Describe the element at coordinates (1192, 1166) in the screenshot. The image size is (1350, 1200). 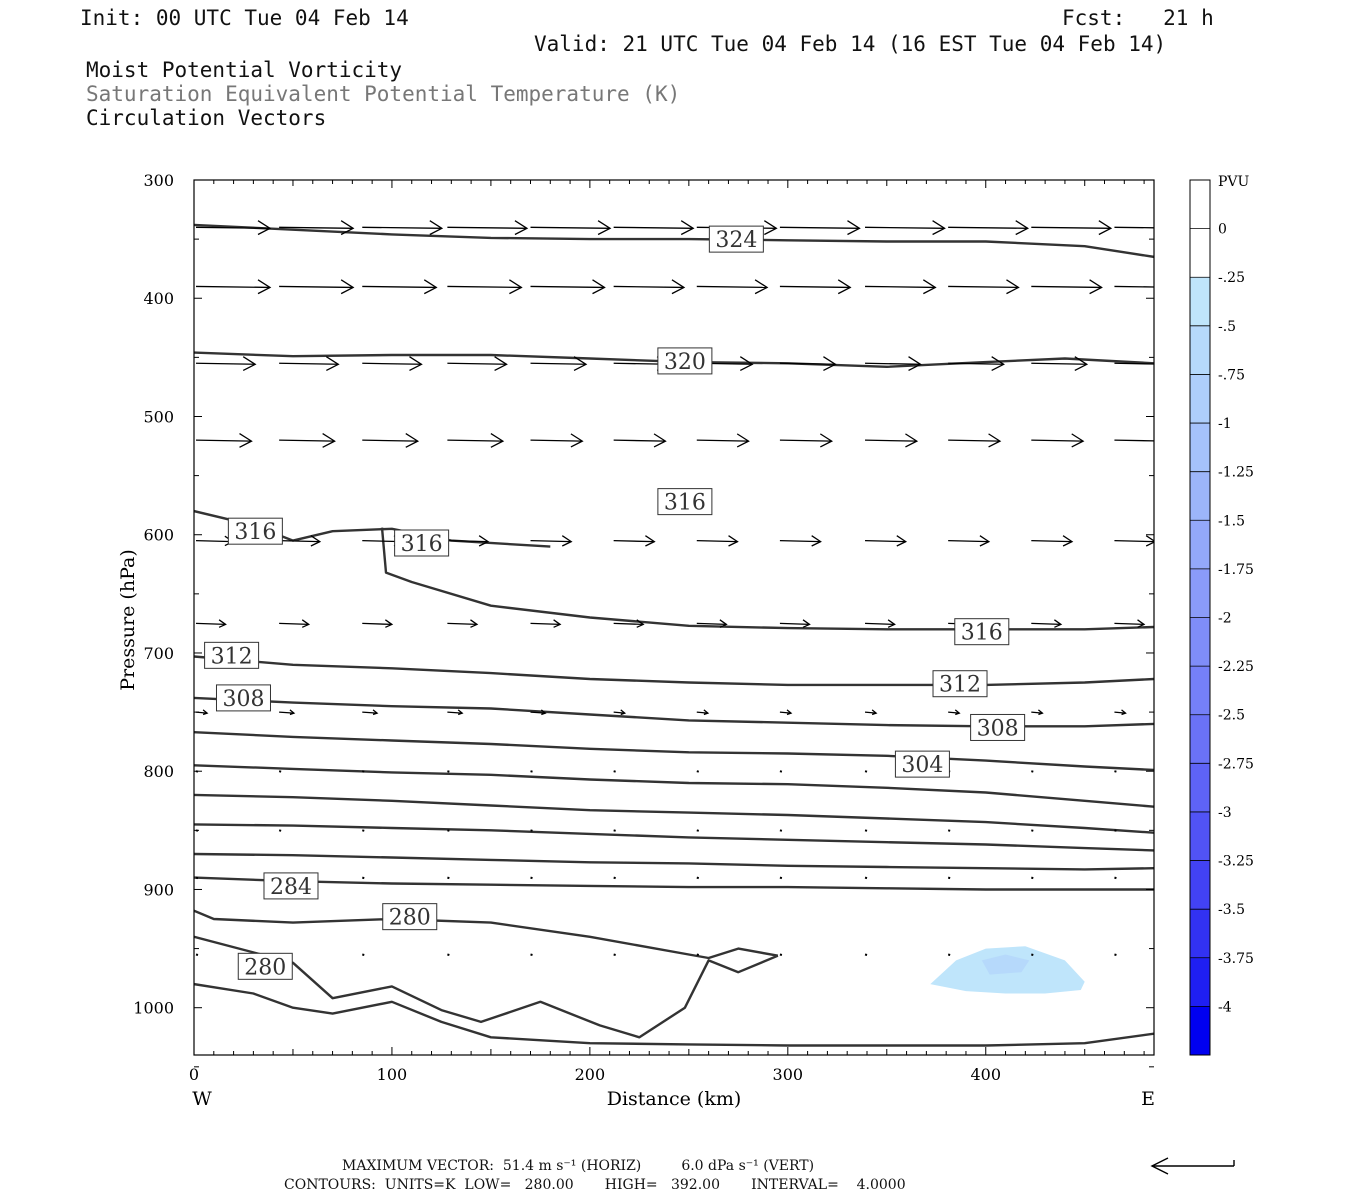
I see `reference-vector-arrow` at that location.